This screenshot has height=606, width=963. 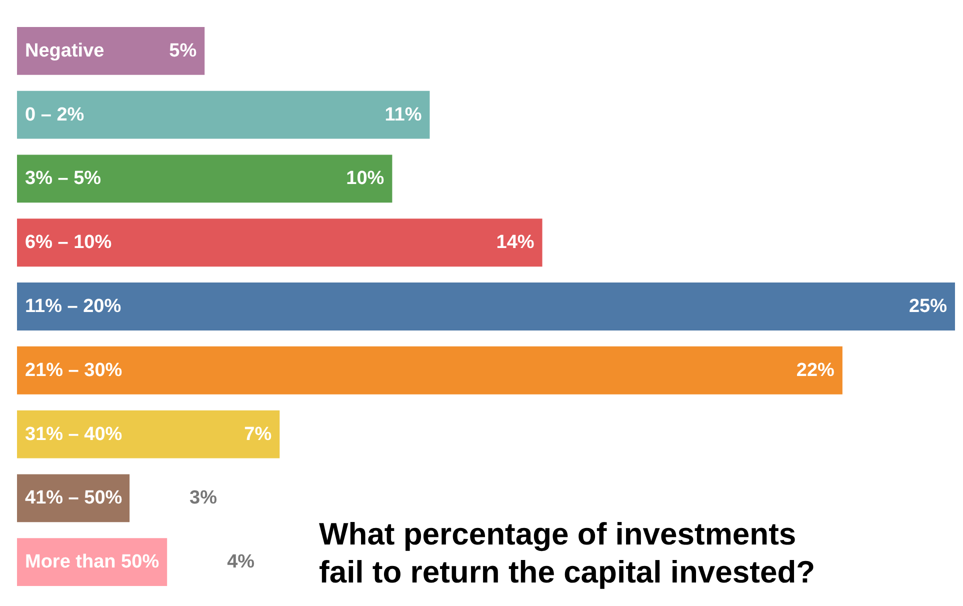 I want to click on data-label: 10%, so click(x=365, y=179).